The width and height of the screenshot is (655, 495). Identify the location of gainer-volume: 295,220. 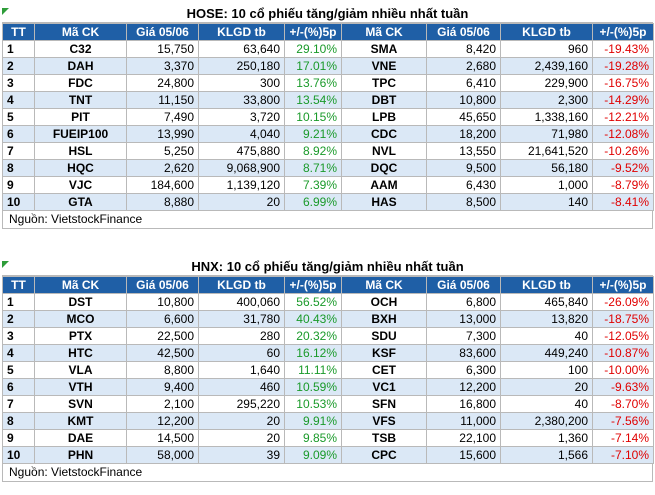
(241, 404).